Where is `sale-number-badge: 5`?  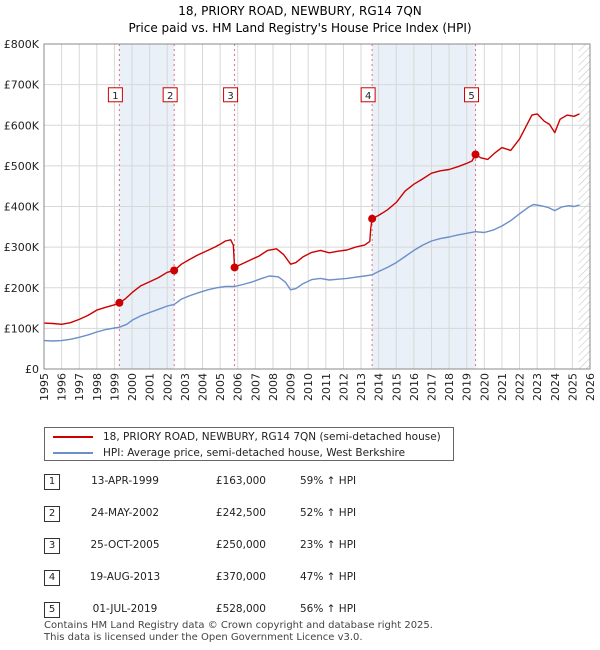
sale-number-badge: 5 is located at coordinates (52, 610).